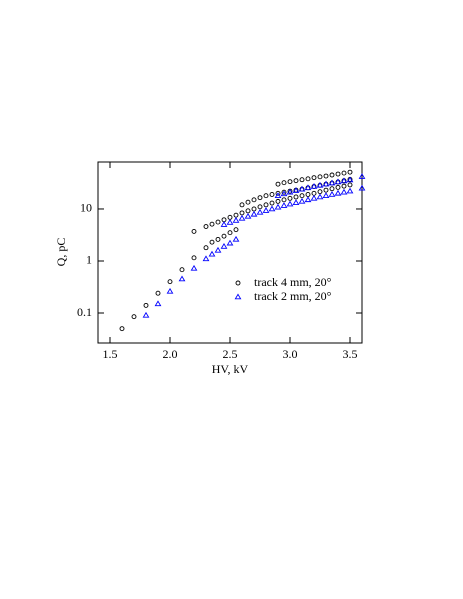 The image size is (463, 599). What do you see at coordinates (230, 354) in the screenshot?
I see `x-tick-label: 2.5` at bounding box center [230, 354].